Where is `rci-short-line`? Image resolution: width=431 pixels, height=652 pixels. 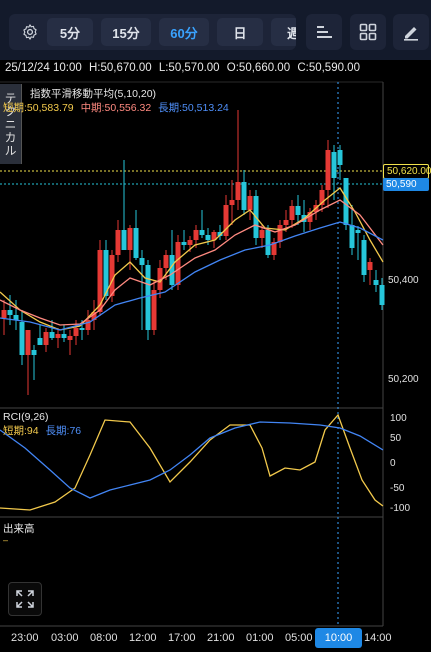 rci-short-line is located at coordinates (192, 462).